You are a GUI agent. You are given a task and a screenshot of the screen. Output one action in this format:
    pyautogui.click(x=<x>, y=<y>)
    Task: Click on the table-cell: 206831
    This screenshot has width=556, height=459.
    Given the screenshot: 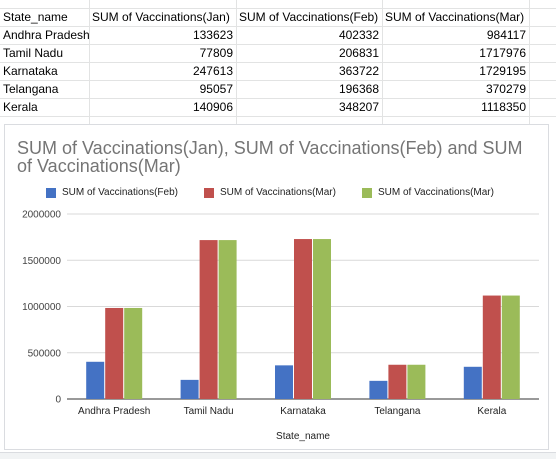 What is the action you would take?
    pyautogui.click(x=309, y=53)
    